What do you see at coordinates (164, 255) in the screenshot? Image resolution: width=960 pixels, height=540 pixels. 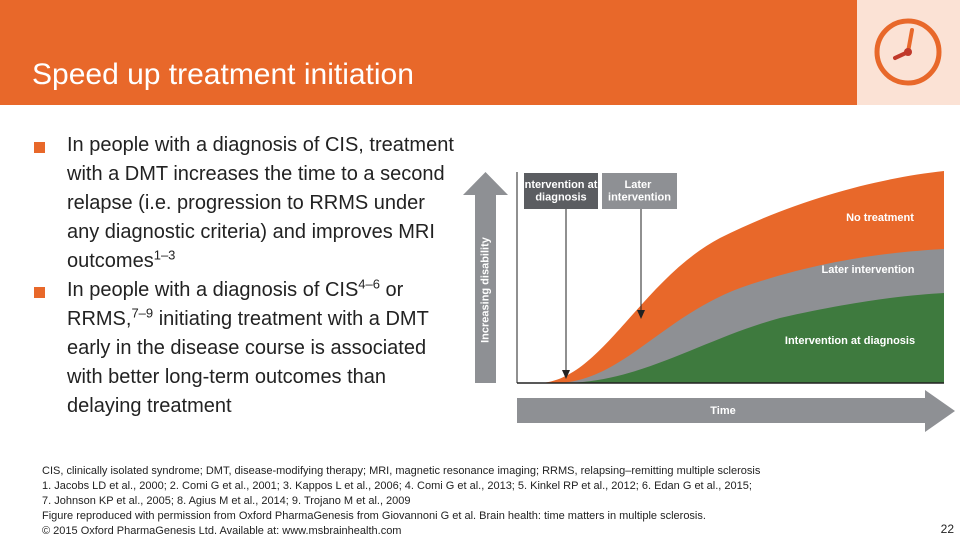 I see `citation: 1–3` at bounding box center [164, 255].